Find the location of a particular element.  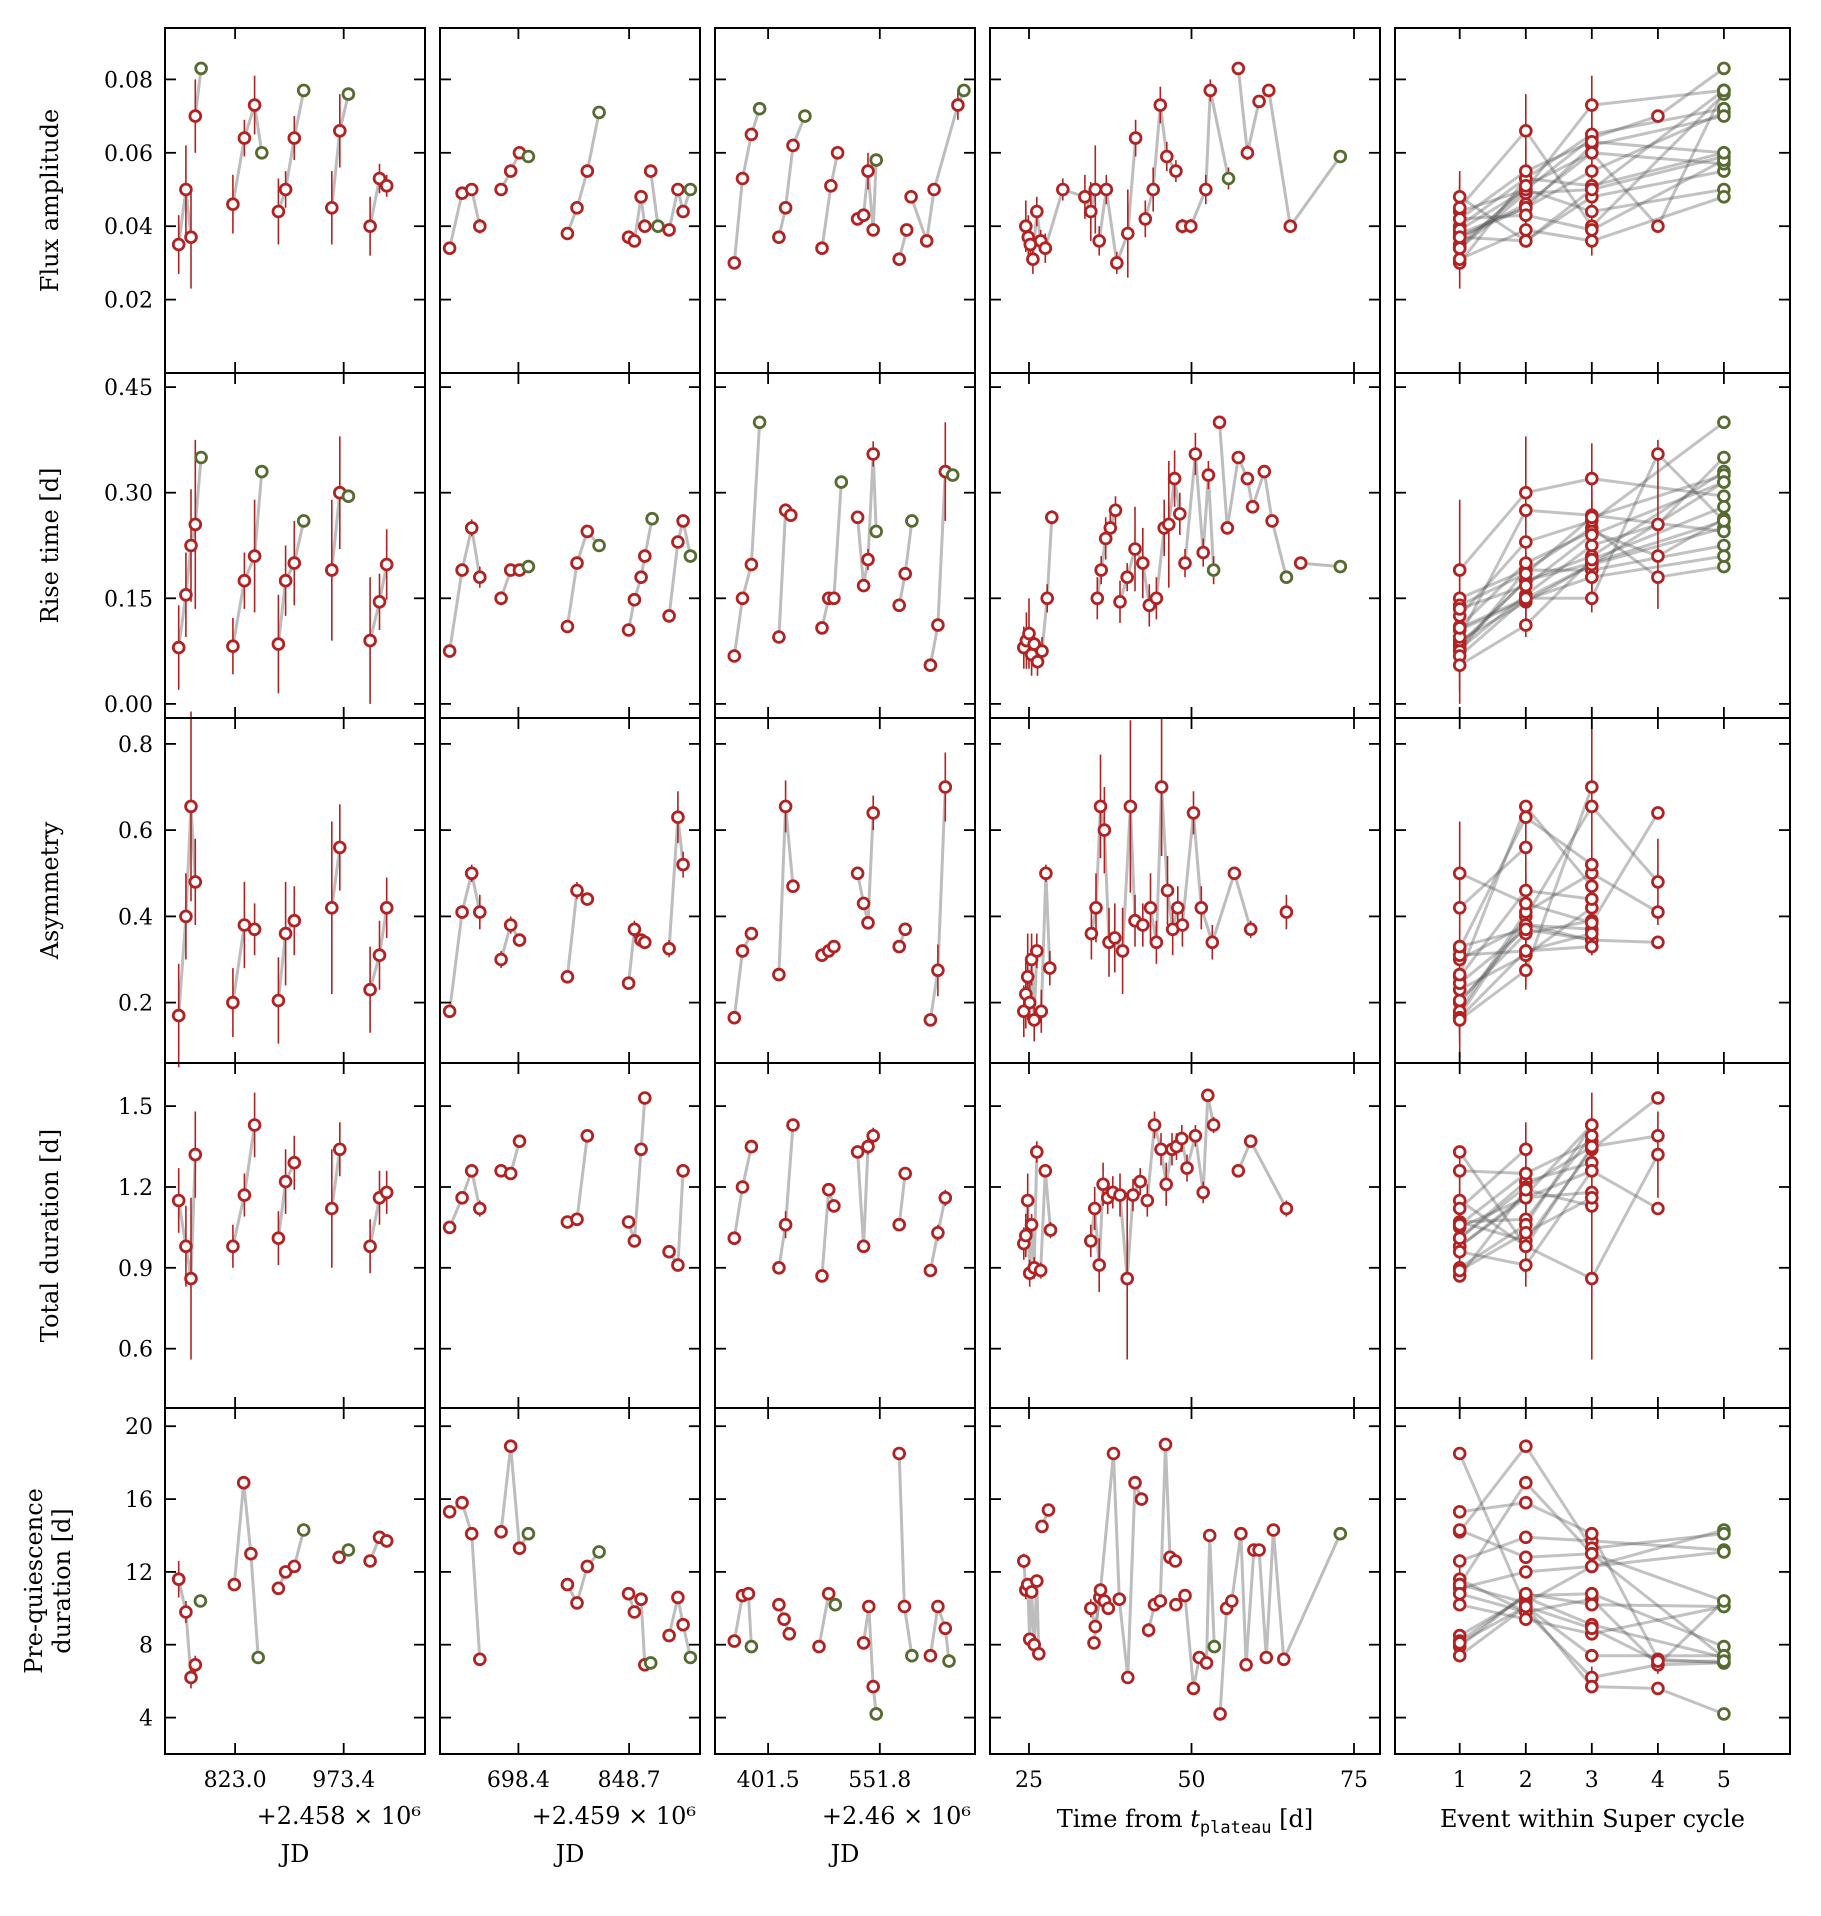

y-axis-title-r1l0: Rise time [d] is located at coordinates (50, 546).